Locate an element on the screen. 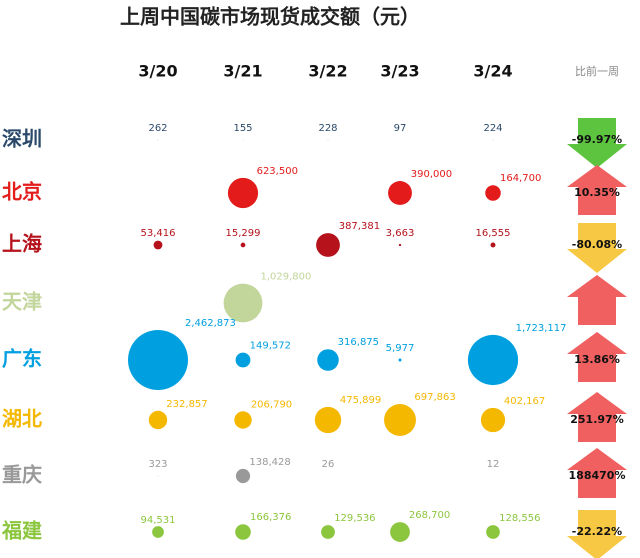 The width and height of the screenshot is (640, 558). value-label: 166,376 is located at coordinates (270, 517).